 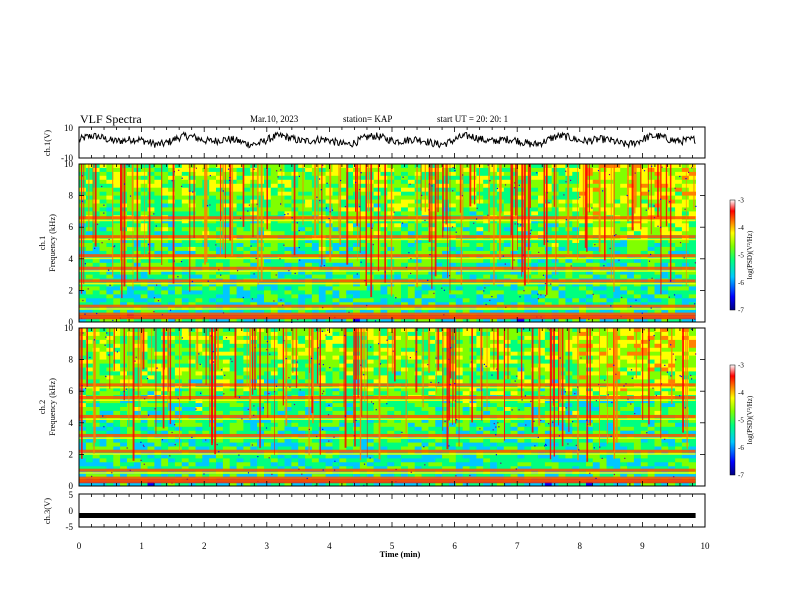 I want to click on spectrogram-sferic, so click(x=516, y=190).